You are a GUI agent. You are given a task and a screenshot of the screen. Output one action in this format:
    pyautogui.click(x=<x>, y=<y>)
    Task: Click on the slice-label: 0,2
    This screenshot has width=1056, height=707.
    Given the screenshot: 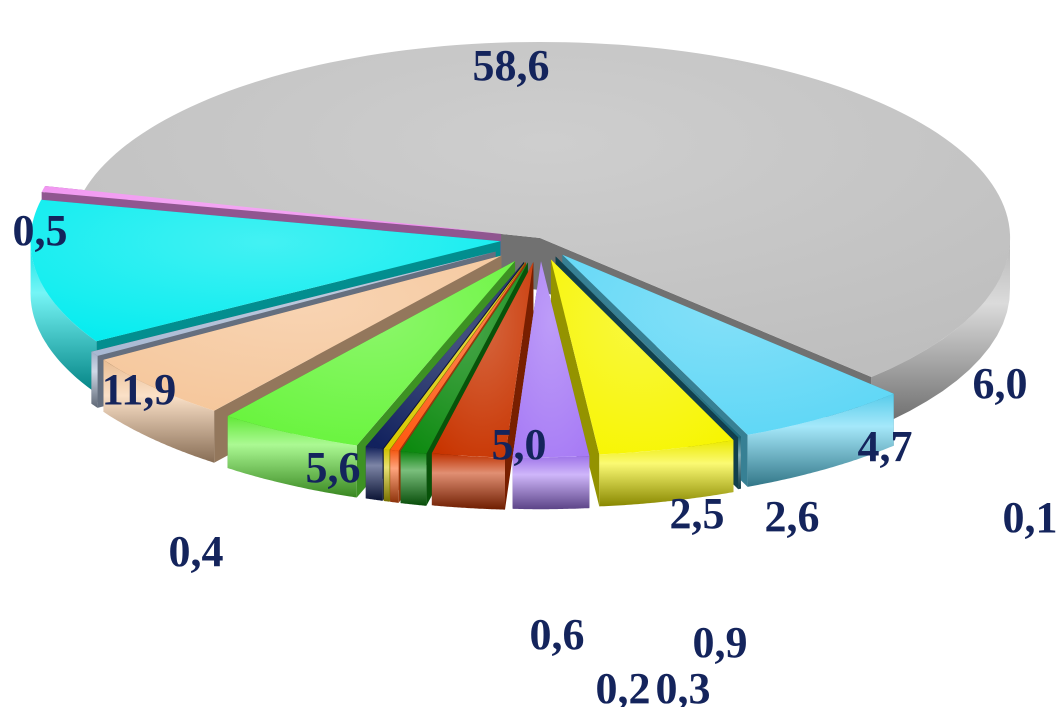 What is the action you would take?
    pyautogui.click(x=623, y=685)
    